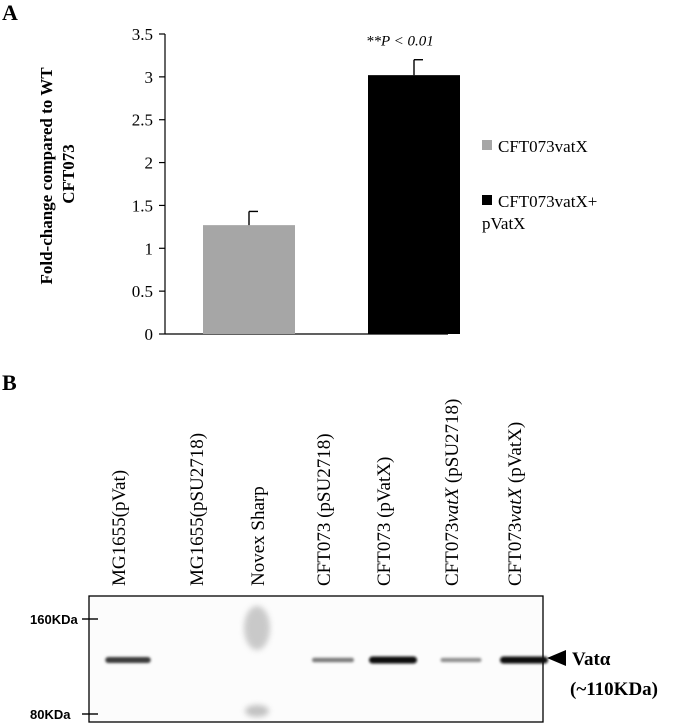 The image size is (680, 726). I want to click on legend-entry: CFT073vatX, so click(543, 146).